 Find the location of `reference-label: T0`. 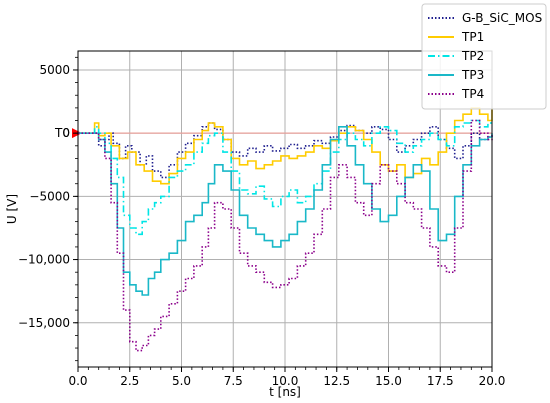

reference-label: T0 is located at coordinates (62, 133).